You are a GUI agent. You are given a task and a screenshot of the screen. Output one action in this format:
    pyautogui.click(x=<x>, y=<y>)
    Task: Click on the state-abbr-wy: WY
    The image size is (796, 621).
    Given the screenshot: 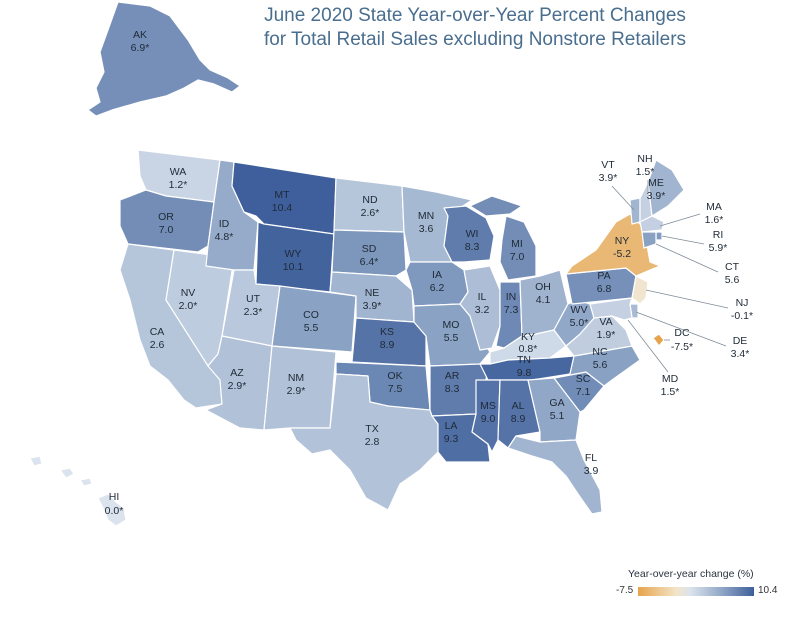 What is the action you would take?
    pyautogui.click(x=293, y=254)
    